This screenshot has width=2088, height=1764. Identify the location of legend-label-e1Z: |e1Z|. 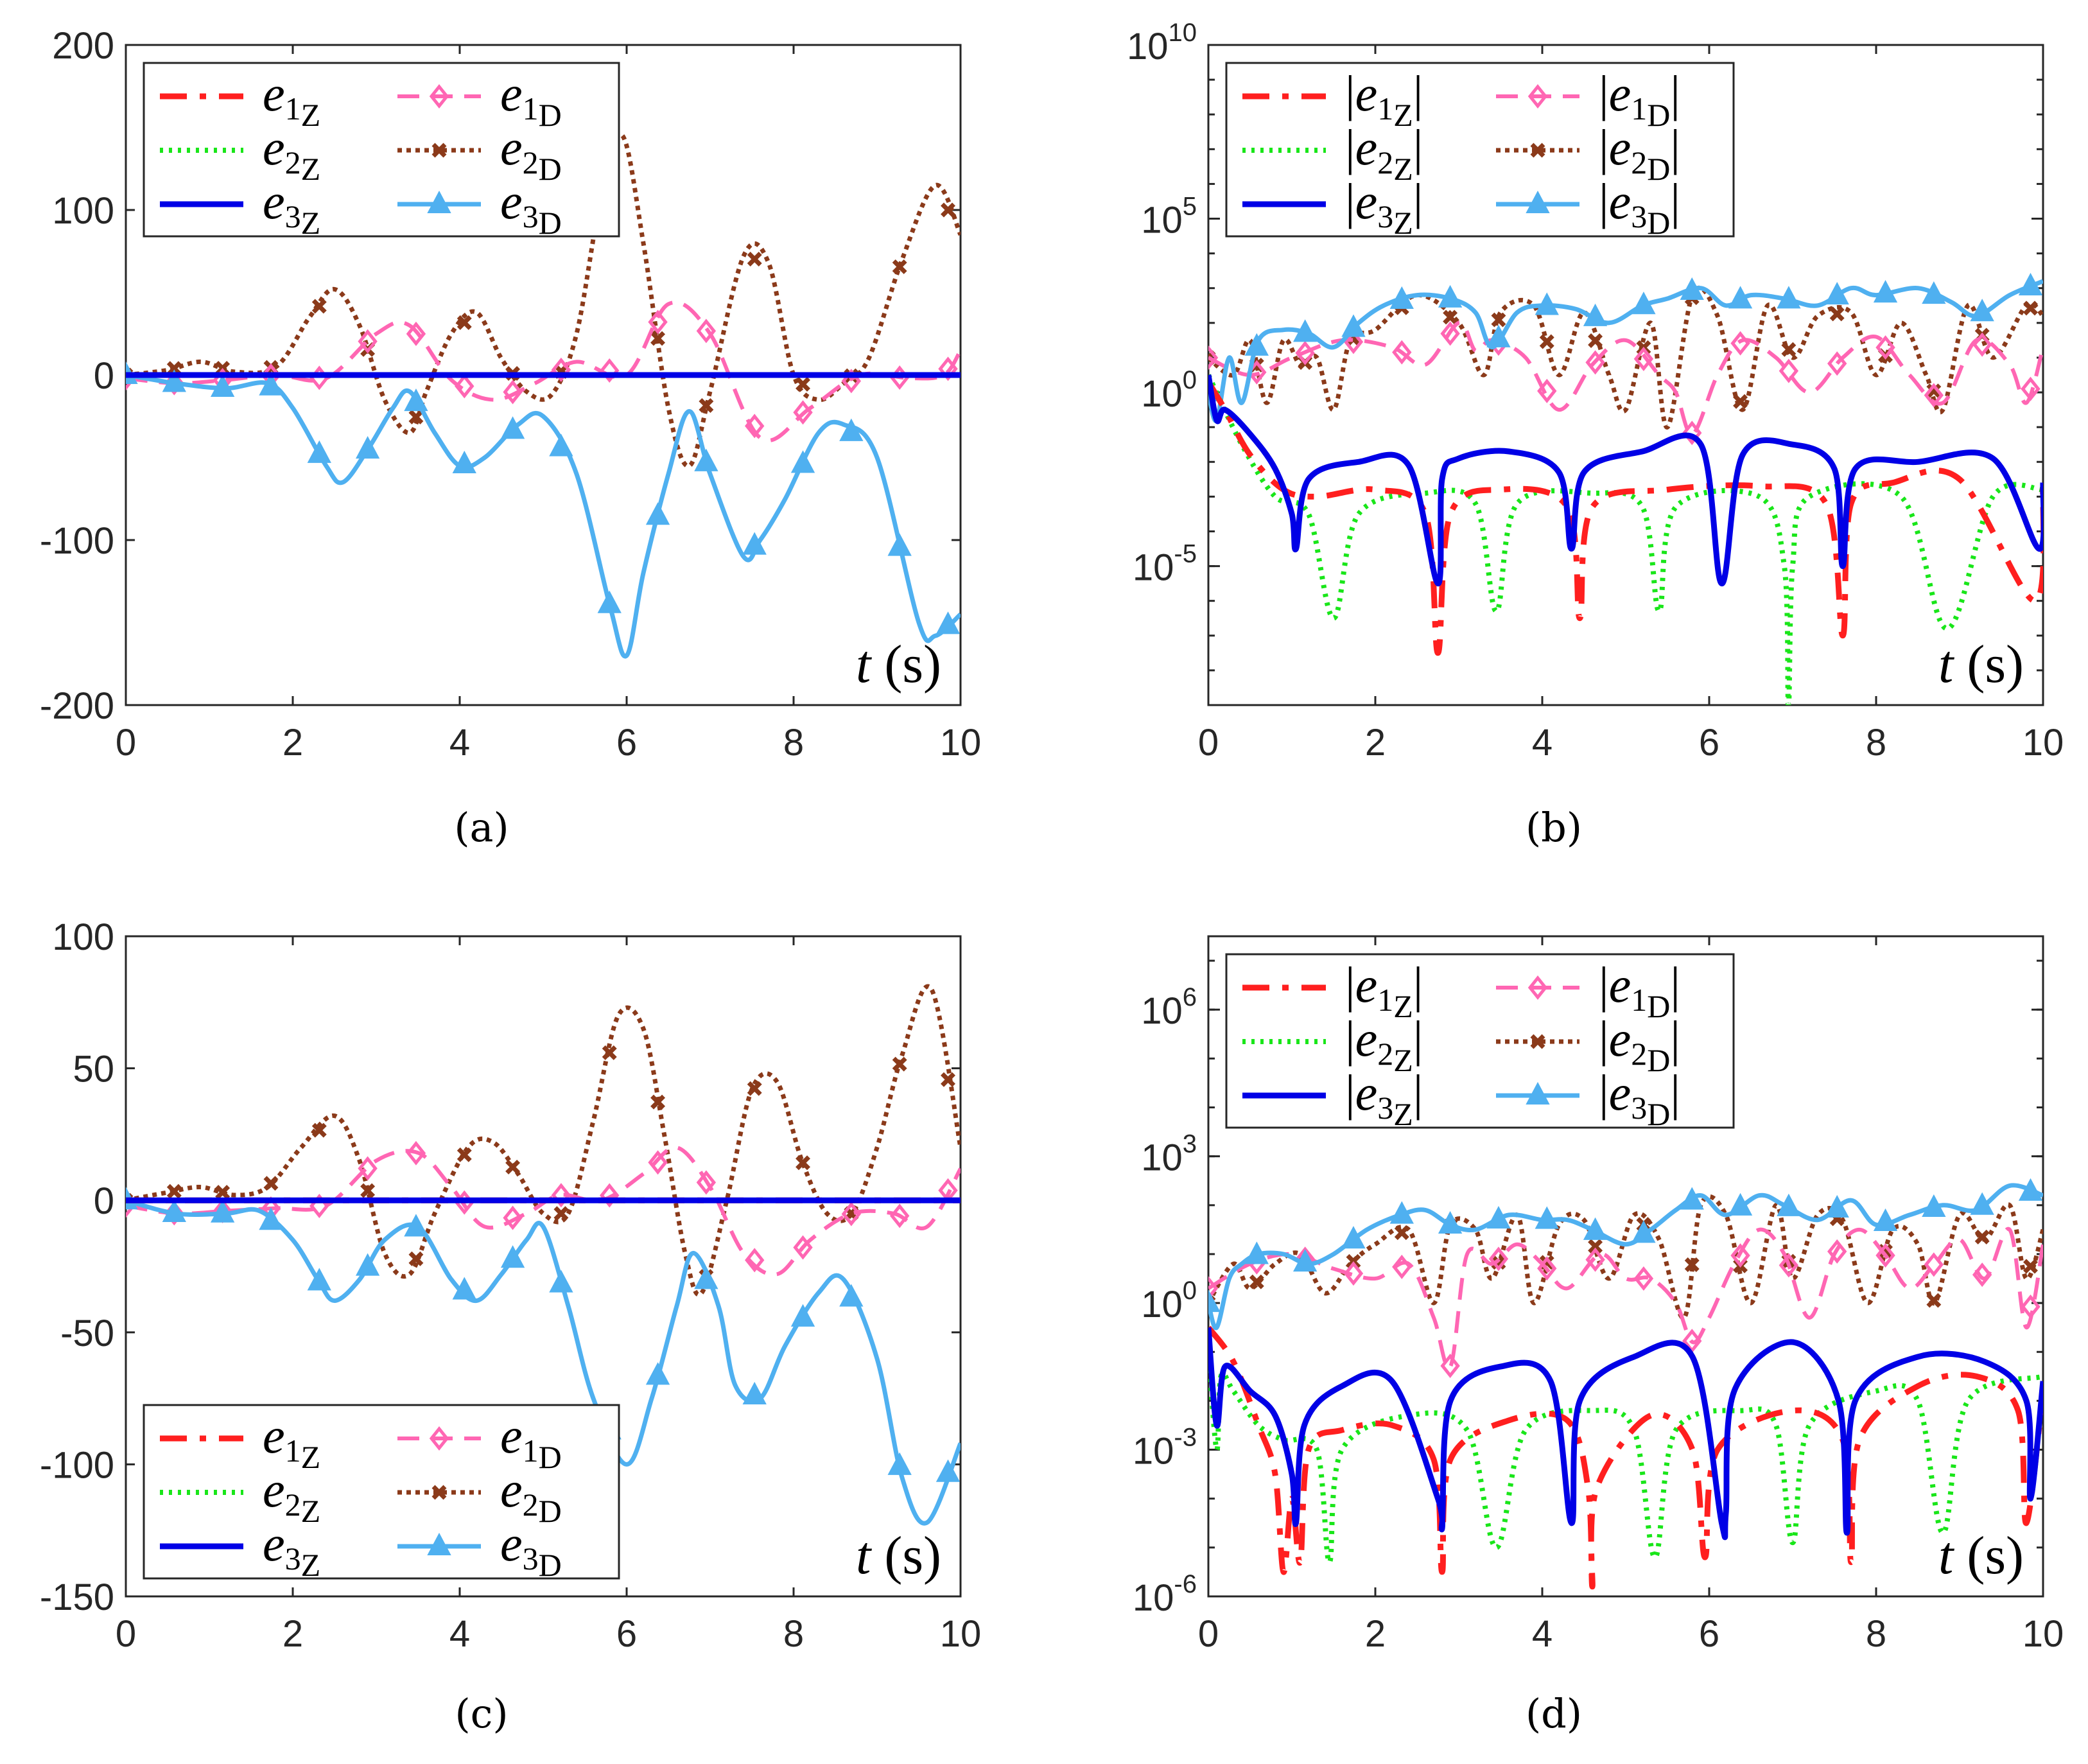
(1384, 99).